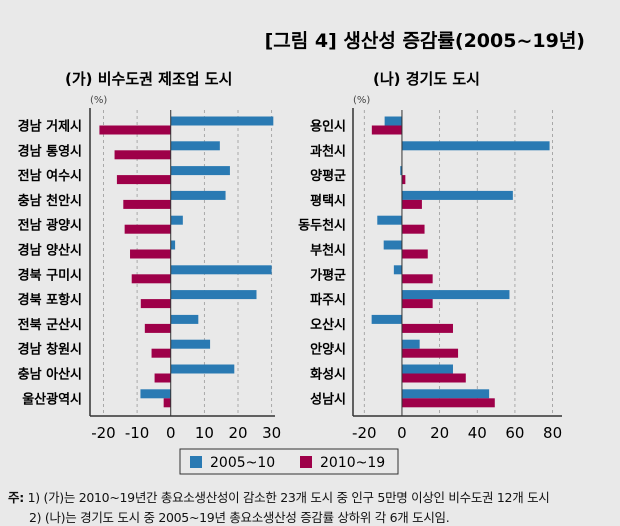 Image resolution: width=620 pixels, height=526 pixels. Describe the element at coordinates (328, 151) in the screenshot. I see `category-label: 과천시` at that location.